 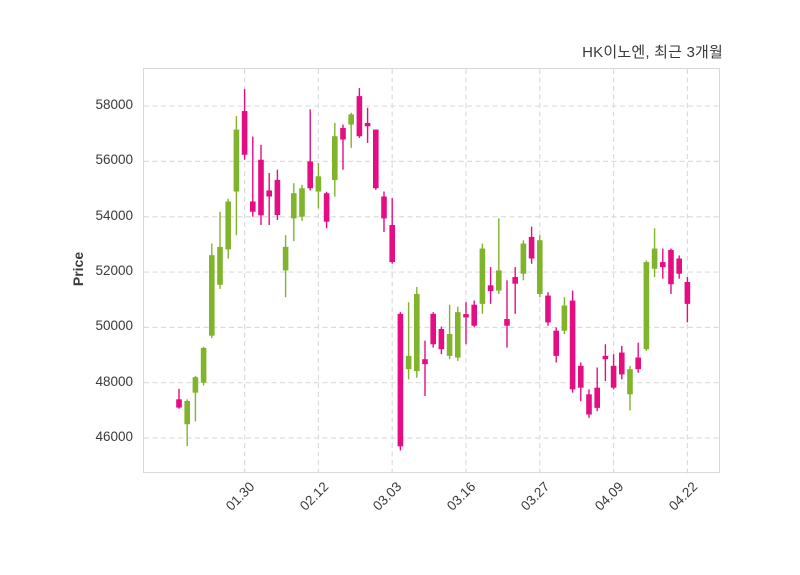 What do you see at coordinates (114, 160) in the screenshot?
I see `y-tick-label: 56000` at bounding box center [114, 160].